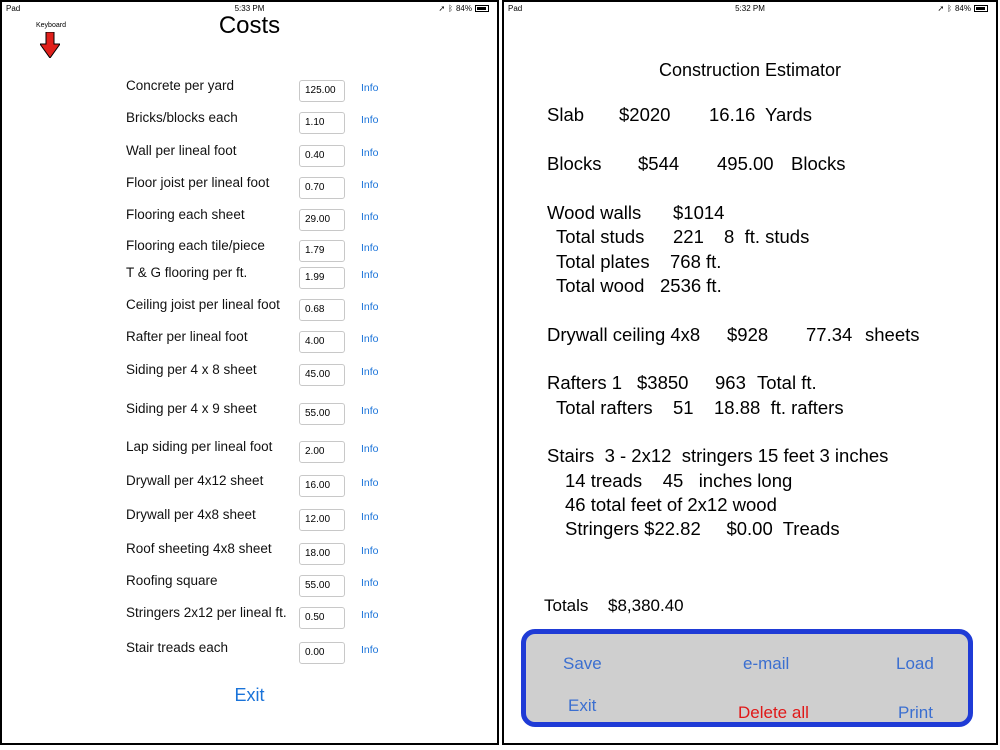 The height and width of the screenshot is (750, 1000). What do you see at coordinates (322, 188) in the screenshot?
I see `cost-value-field: 0.70` at bounding box center [322, 188].